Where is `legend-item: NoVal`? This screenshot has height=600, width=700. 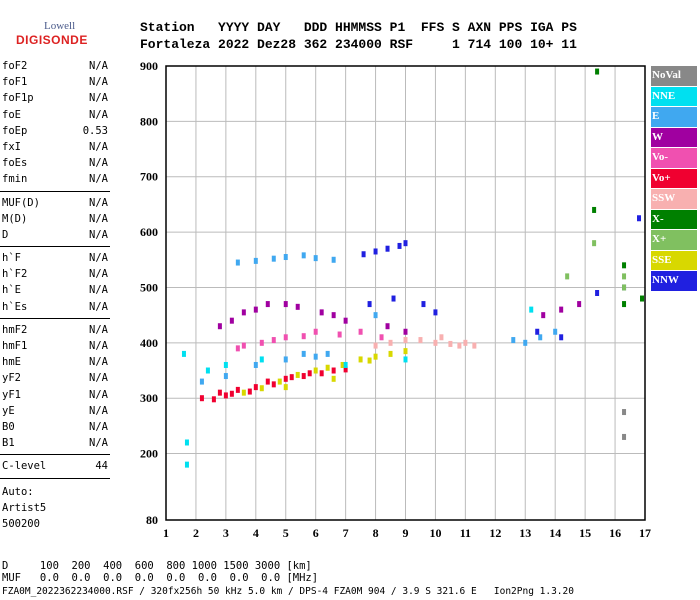
legend-item: NoVal is located at coordinates (674, 76).